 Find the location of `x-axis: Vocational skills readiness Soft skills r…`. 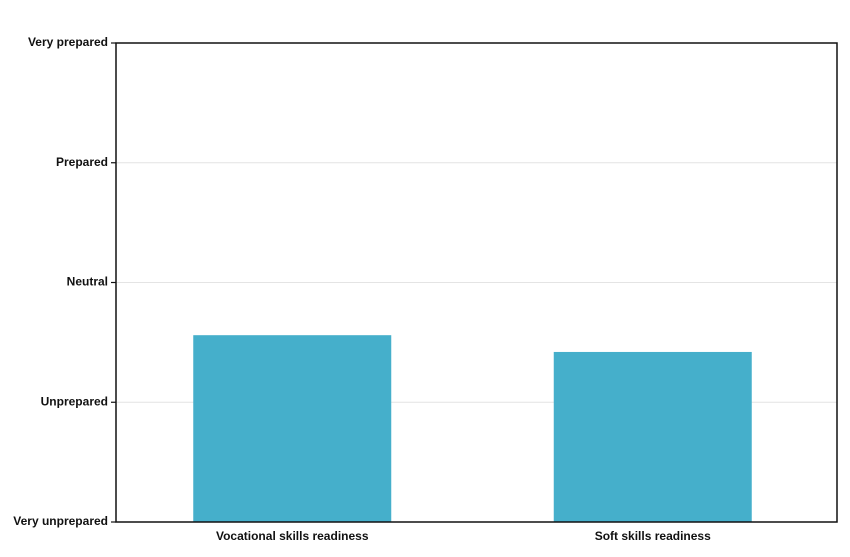

x-axis: Vocational skills readiness Soft skills r… is located at coordinates (463, 536).